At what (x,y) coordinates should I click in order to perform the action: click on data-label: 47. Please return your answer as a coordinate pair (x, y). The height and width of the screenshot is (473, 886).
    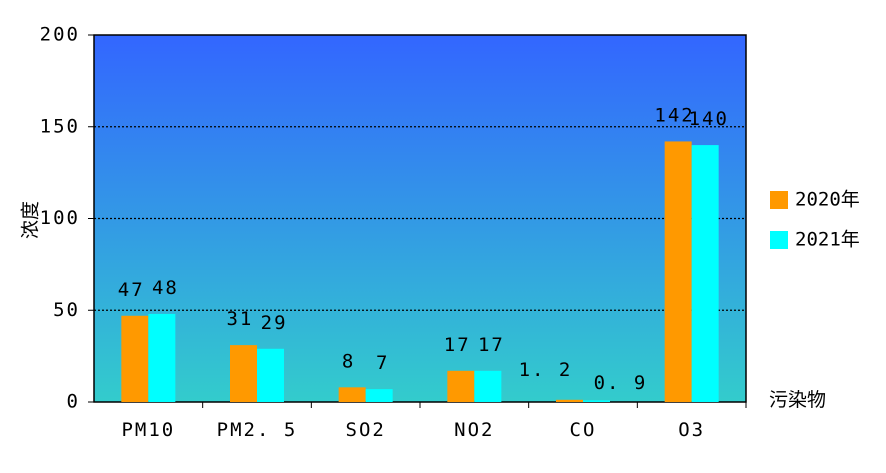
    Looking at the image, I should click on (131, 290).